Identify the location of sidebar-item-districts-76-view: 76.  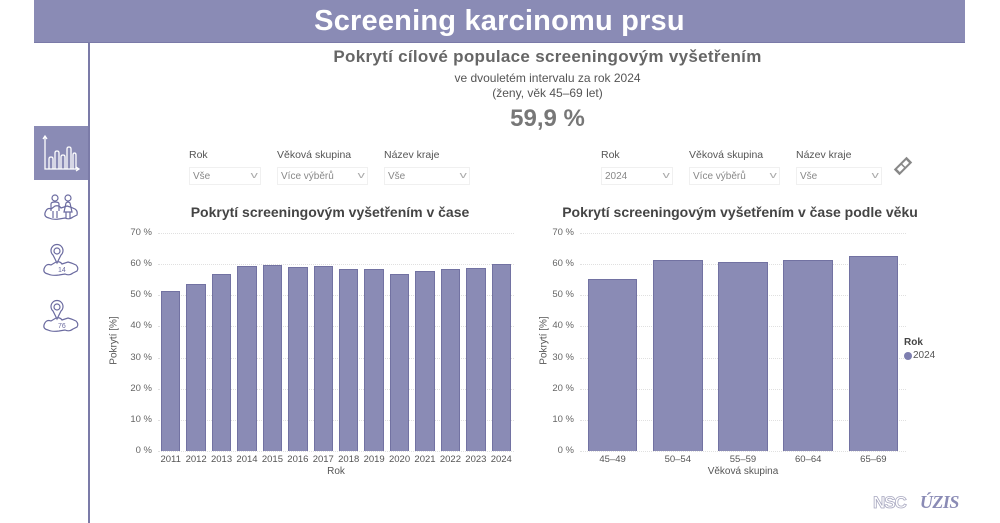
(61, 317).